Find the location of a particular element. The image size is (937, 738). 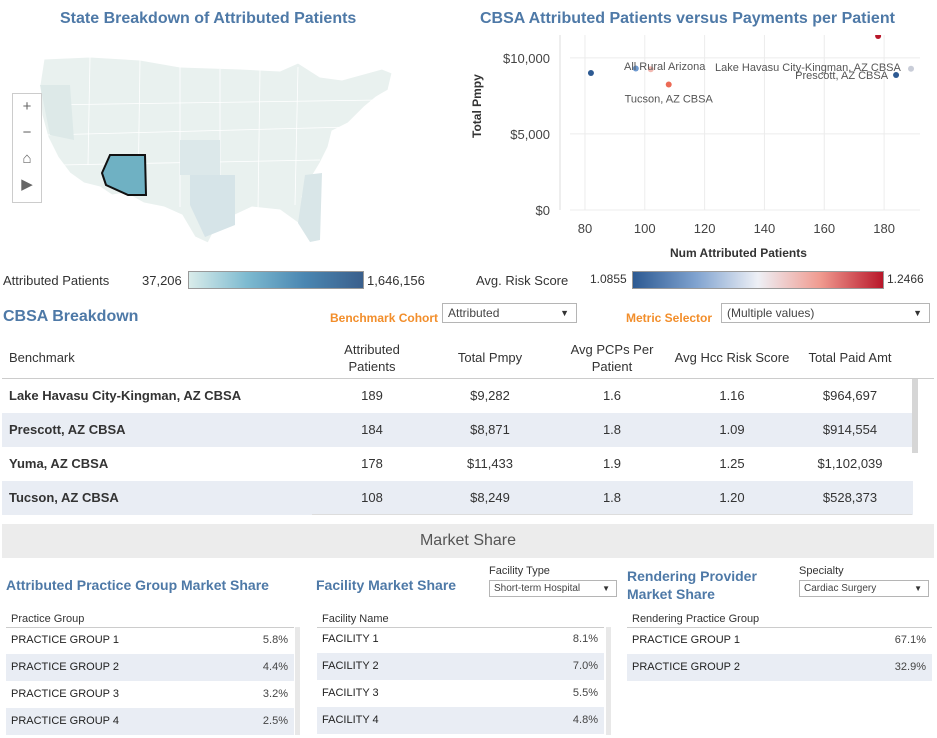

row-risk: 1.20 is located at coordinates (732, 497).